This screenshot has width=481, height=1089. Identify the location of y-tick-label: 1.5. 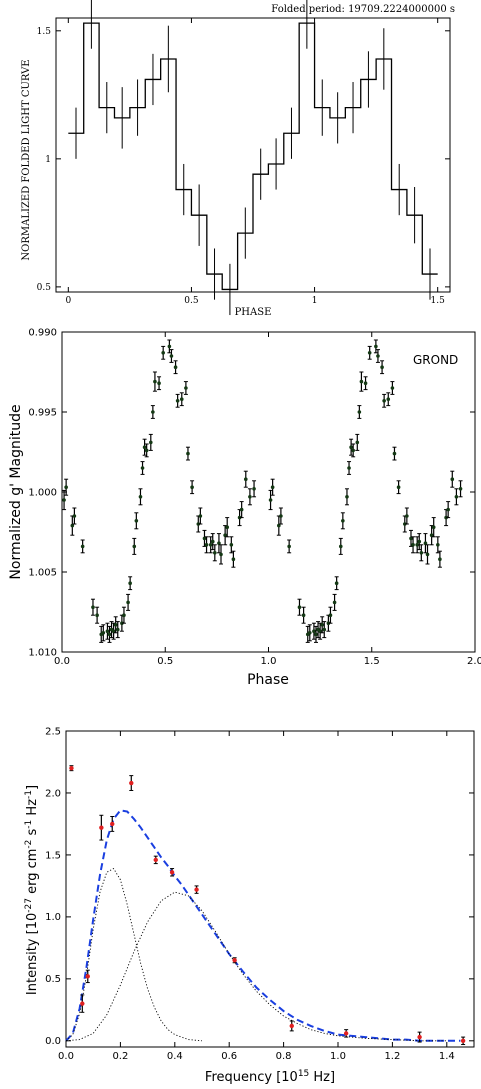
(53, 855).